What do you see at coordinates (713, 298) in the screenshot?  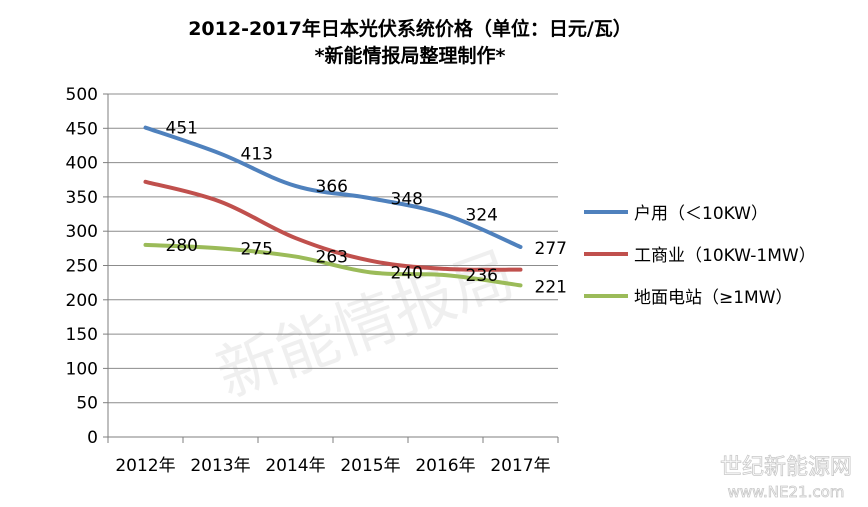 I see `legend-label-2: 地面电站（≥1MW）` at bounding box center [713, 298].